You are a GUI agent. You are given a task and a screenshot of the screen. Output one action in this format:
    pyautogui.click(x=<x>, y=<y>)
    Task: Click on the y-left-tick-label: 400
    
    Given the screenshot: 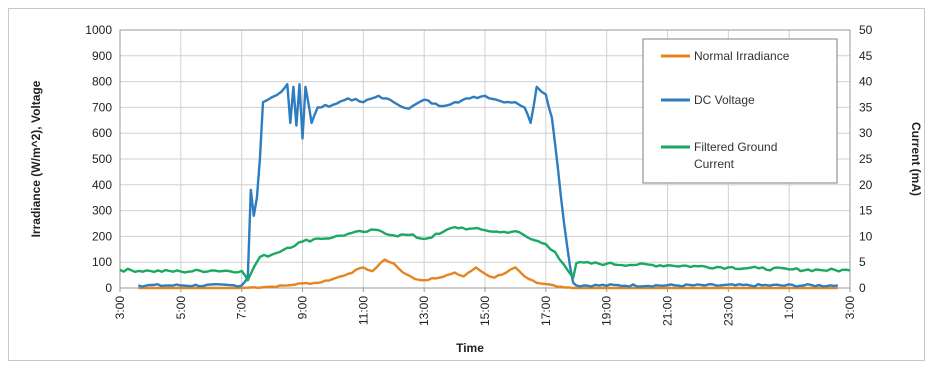 What is the action you would take?
    pyautogui.click(x=102, y=185)
    